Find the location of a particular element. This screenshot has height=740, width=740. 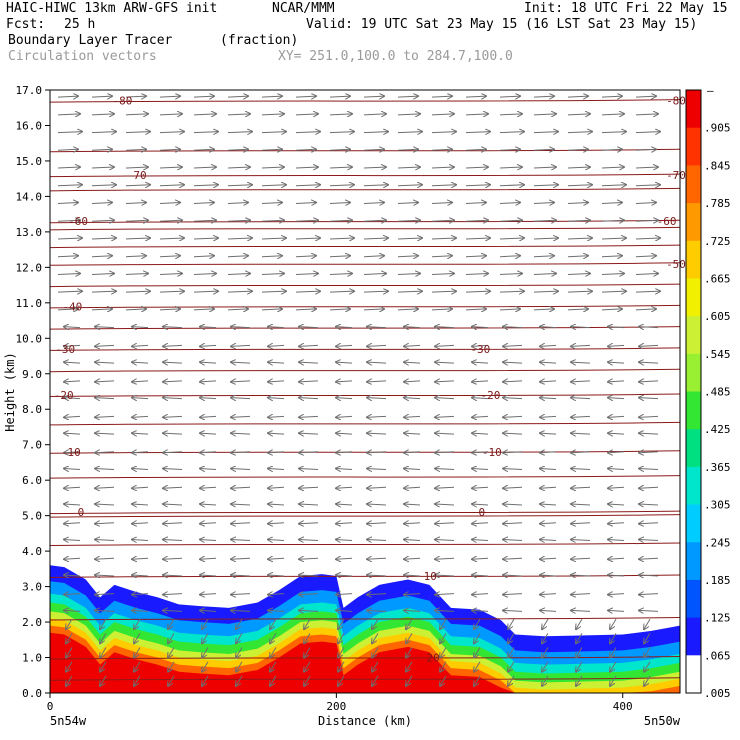

colorbar-label-10: .305 is located at coordinates (717, 505).